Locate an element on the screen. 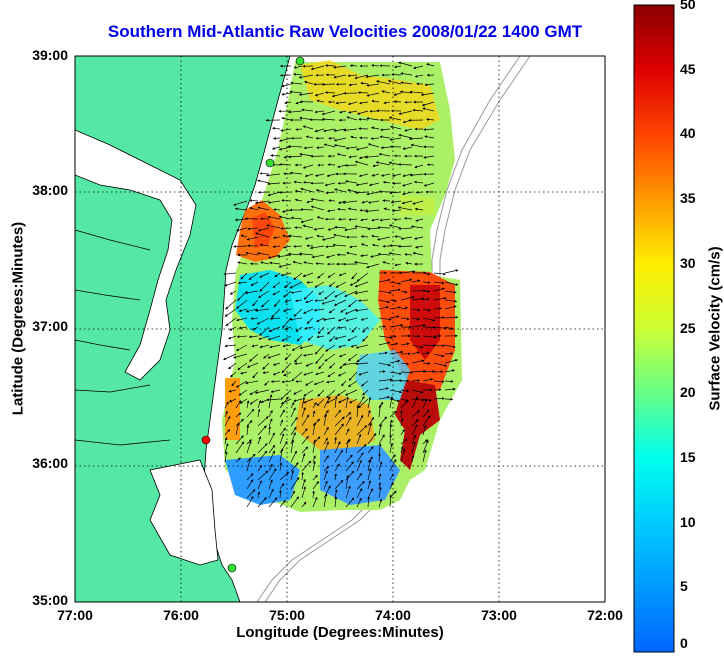  colorbar-tick-label: 0 is located at coordinates (684, 643).